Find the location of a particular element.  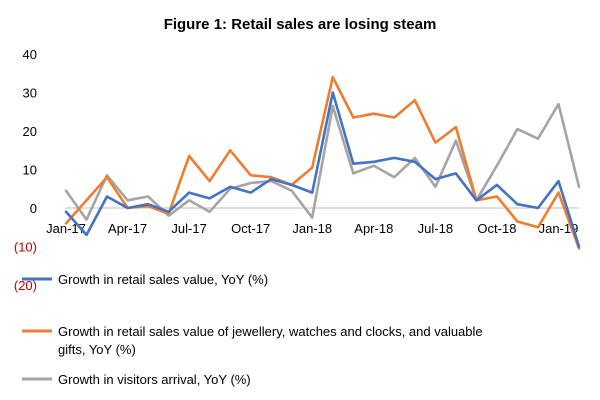

x-tick-label: Jul-17 is located at coordinates (188, 228).